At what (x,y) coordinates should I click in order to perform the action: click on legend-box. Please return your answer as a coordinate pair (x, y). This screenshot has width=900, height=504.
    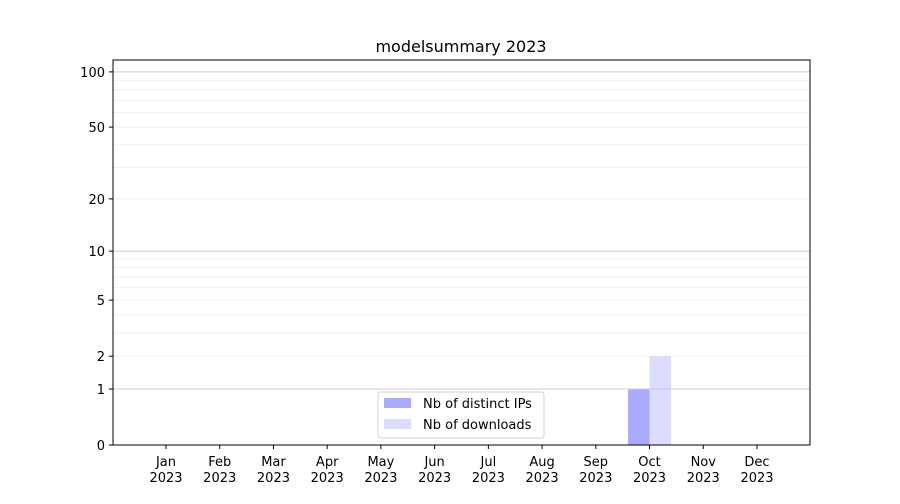
    Looking at the image, I should click on (461, 415).